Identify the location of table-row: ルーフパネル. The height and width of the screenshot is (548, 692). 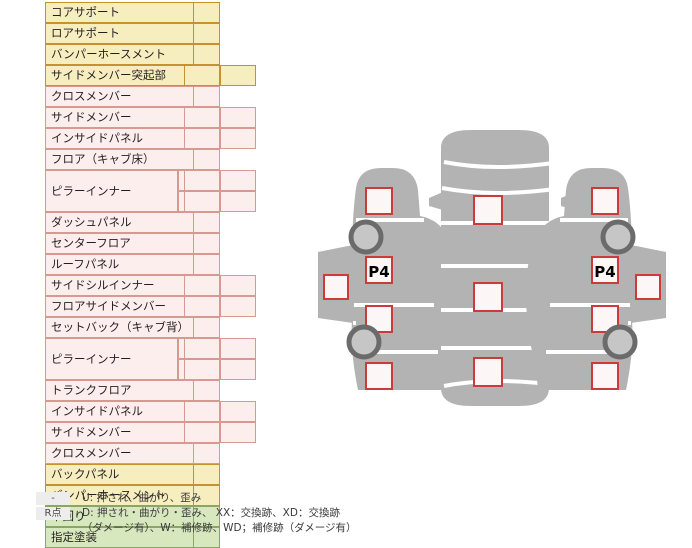
(150, 264).